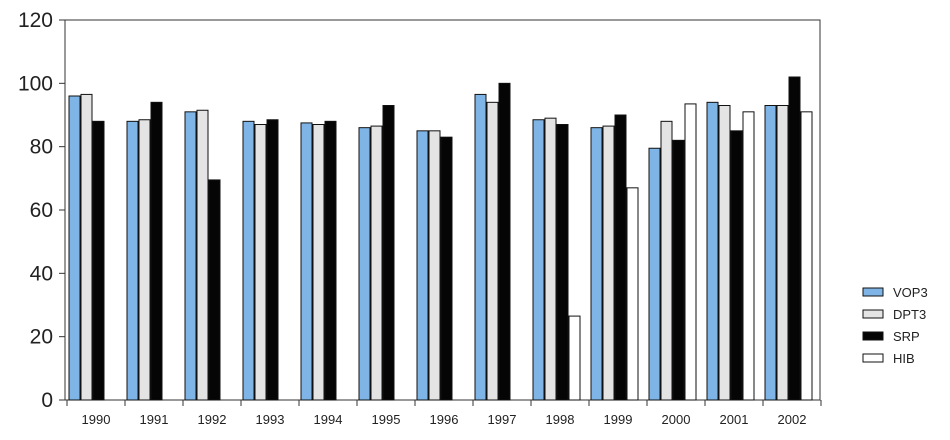 This screenshot has height=440, width=950. I want to click on x-tick-label: 1994, so click(328, 419).